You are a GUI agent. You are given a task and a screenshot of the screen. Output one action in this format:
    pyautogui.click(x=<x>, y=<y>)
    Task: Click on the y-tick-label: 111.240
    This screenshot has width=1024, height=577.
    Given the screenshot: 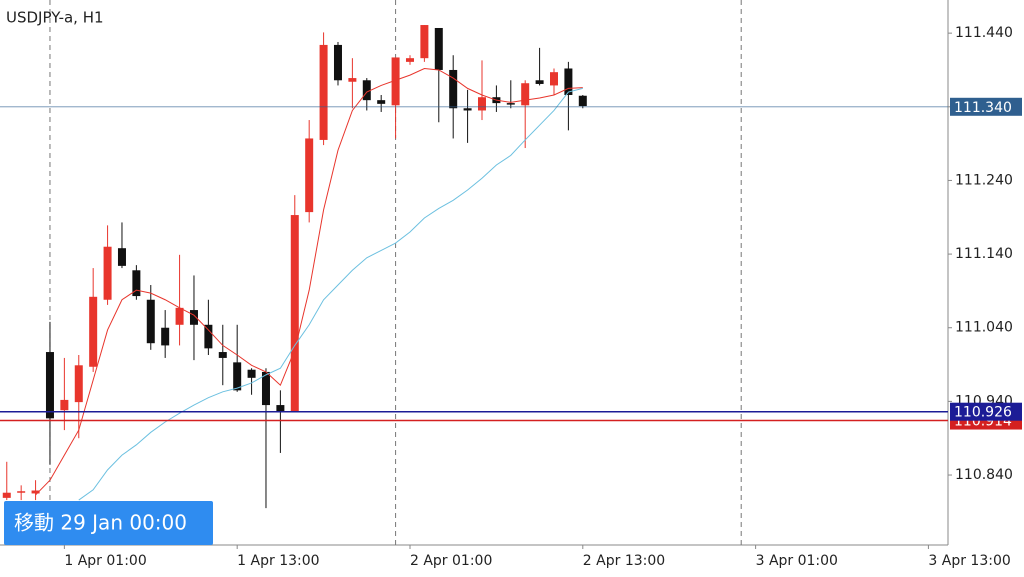 What is the action you would take?
    pyautogui.click(x=984, y=180)
    